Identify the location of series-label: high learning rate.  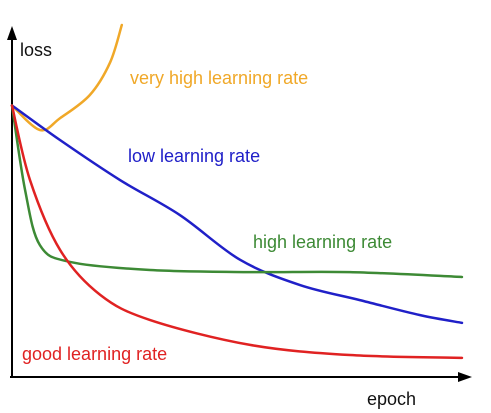
(322, 242).